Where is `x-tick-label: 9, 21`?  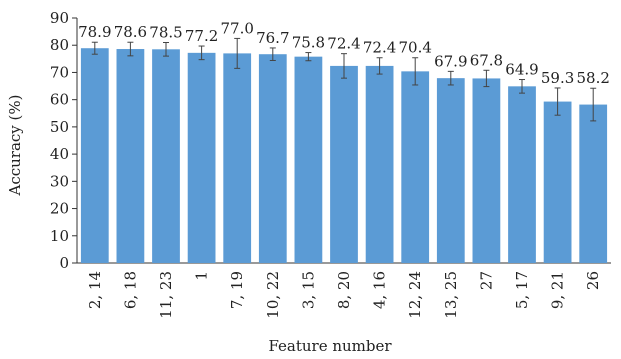
x-tick-label: 9, 21 is located at coordinates (558, 290).